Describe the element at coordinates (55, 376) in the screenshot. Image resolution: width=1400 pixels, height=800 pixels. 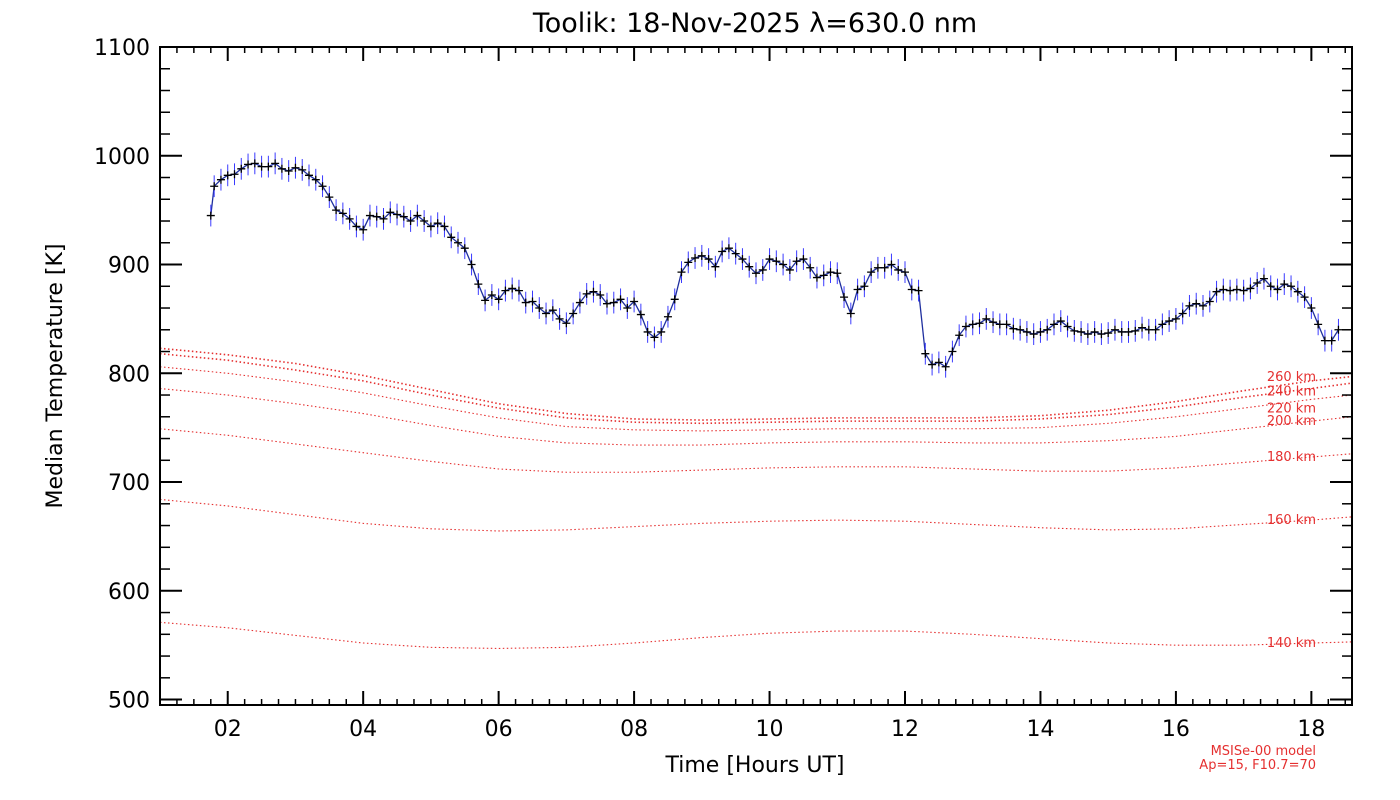
I see `y-axis-label: Median Temperature [K]` at that location.